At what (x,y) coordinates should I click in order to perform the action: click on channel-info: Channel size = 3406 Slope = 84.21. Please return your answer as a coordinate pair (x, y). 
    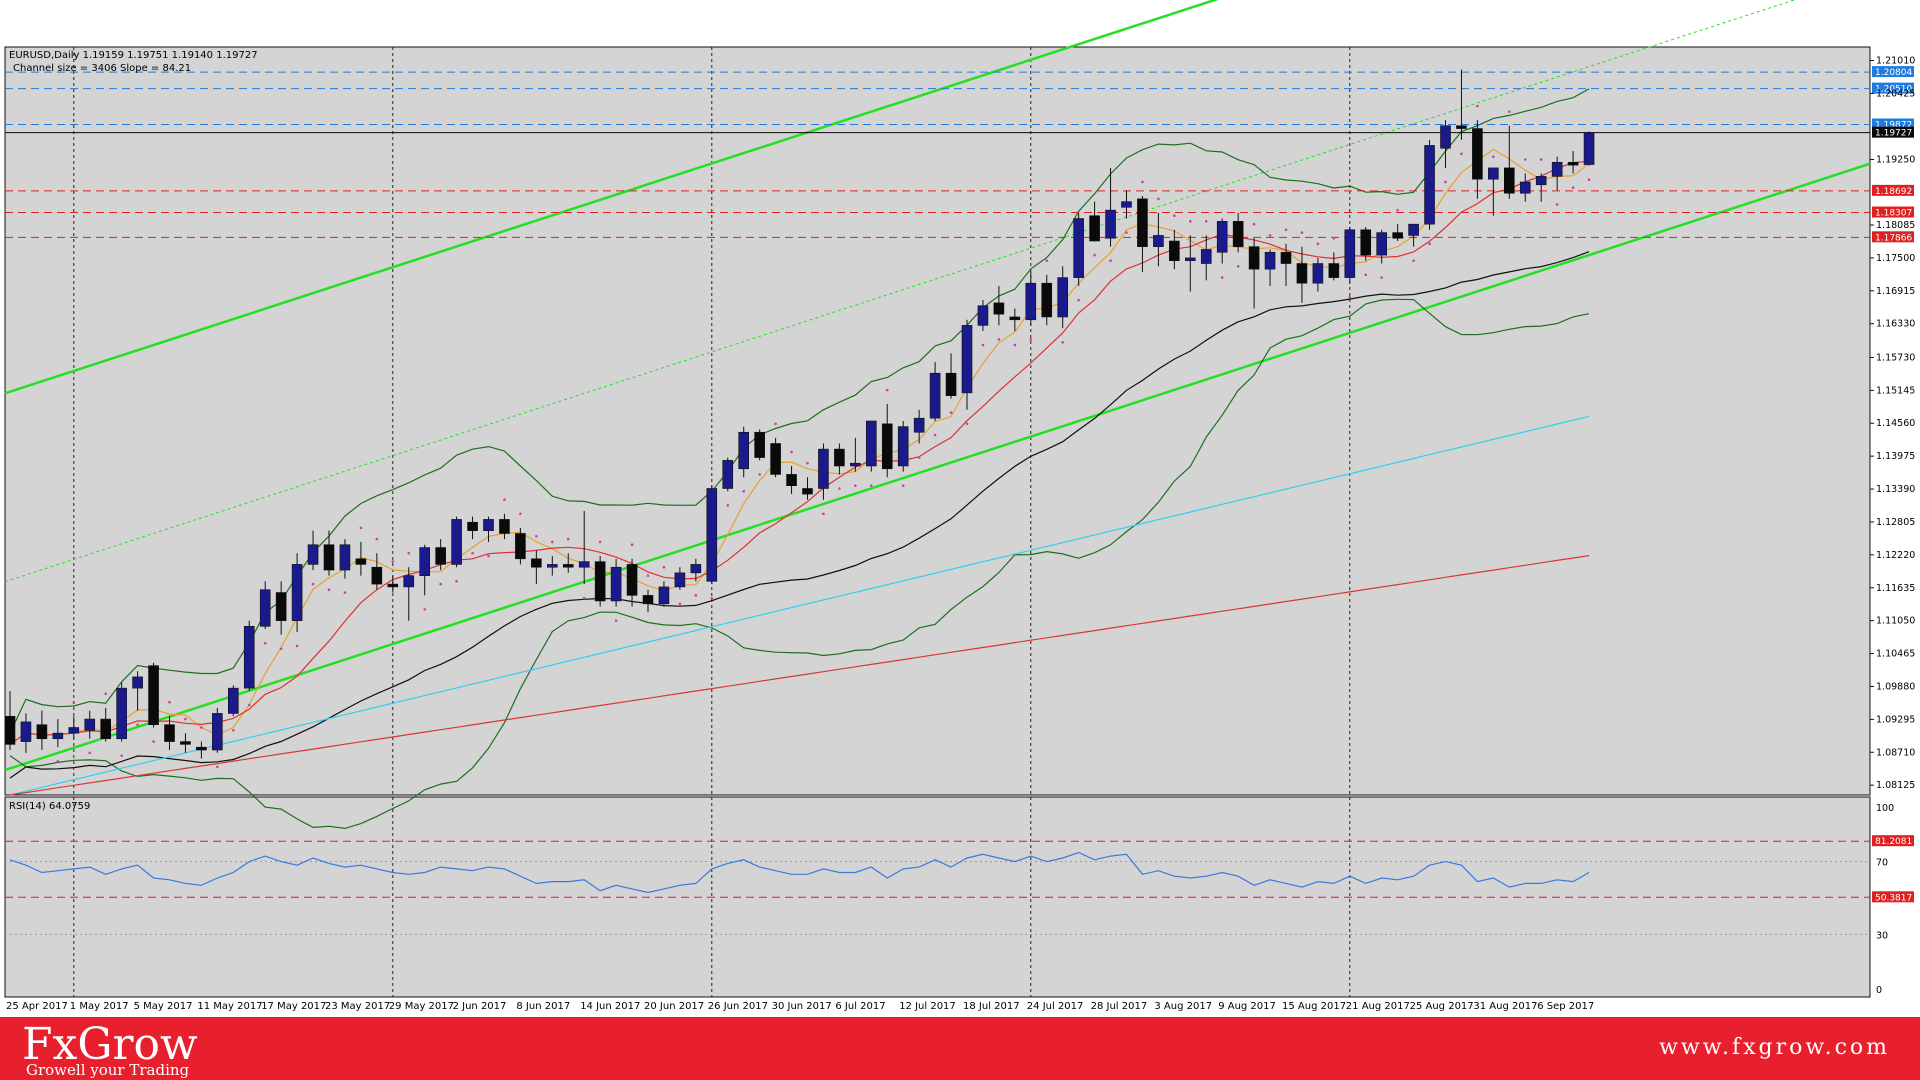
    Looking at the image, I should click on (102, 68).